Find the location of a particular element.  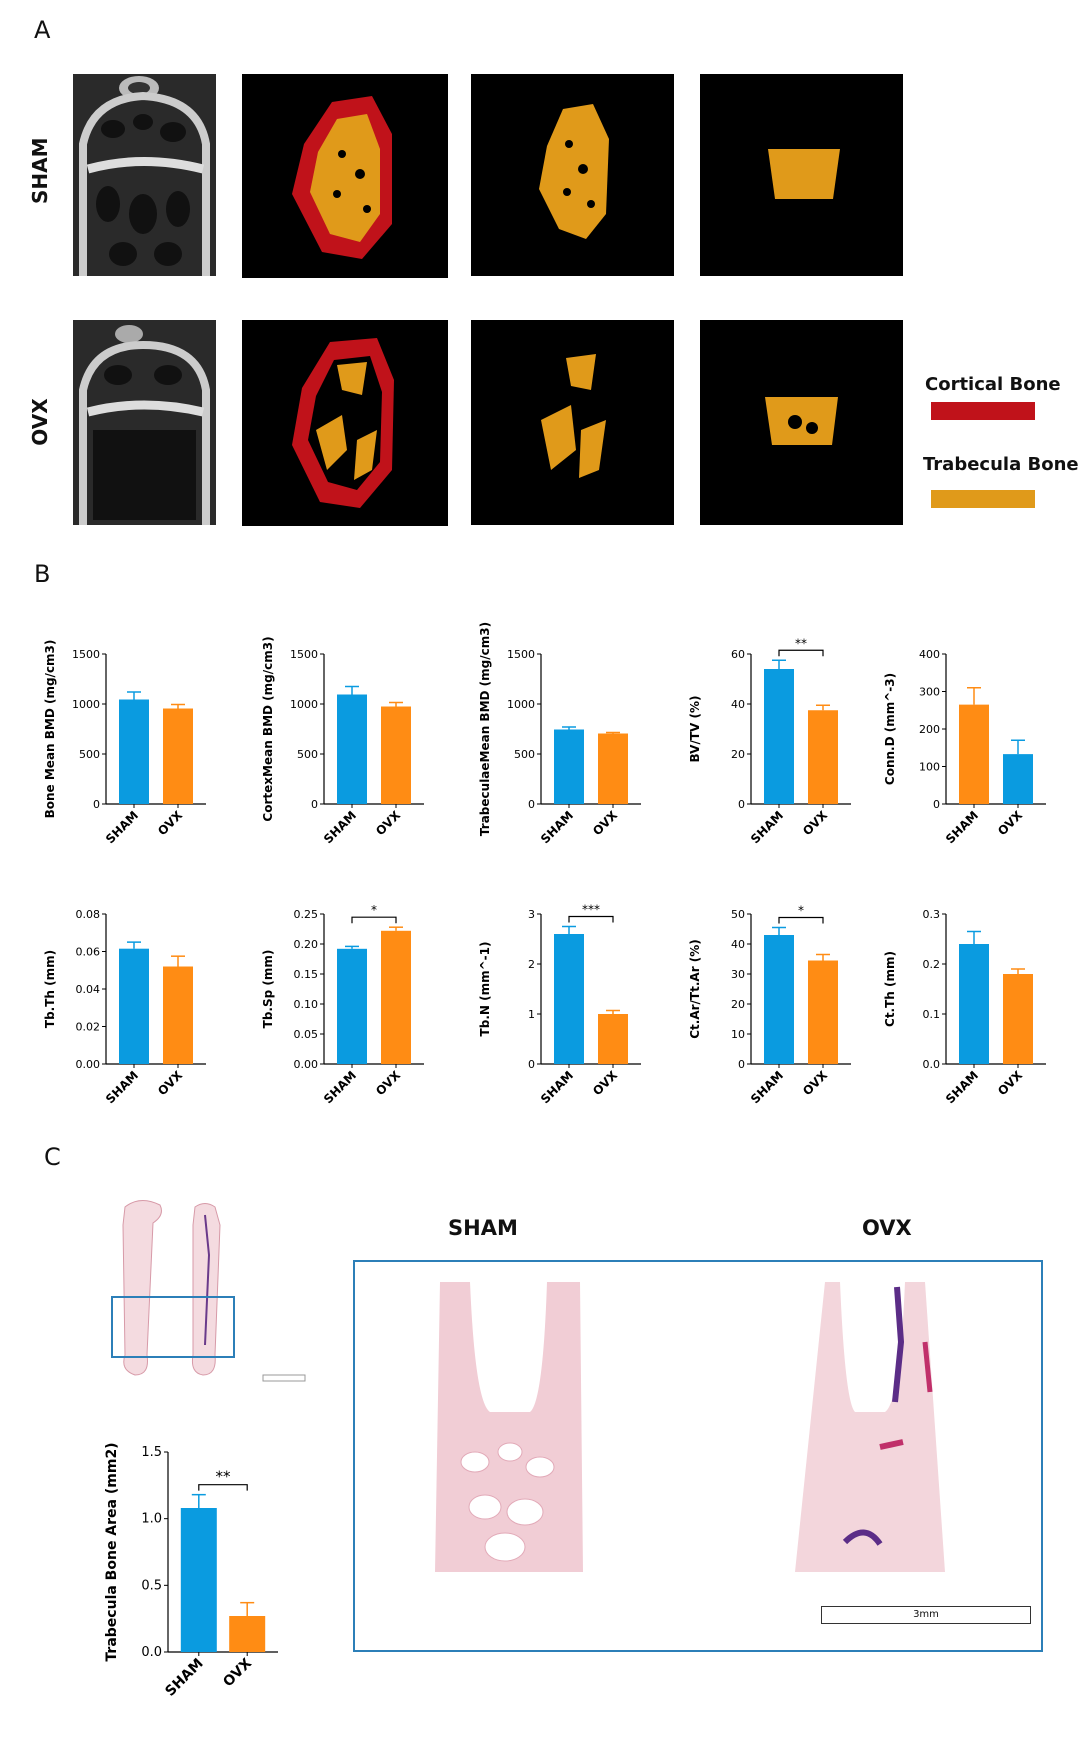

roi-box is located at coordinates (173, 1327).